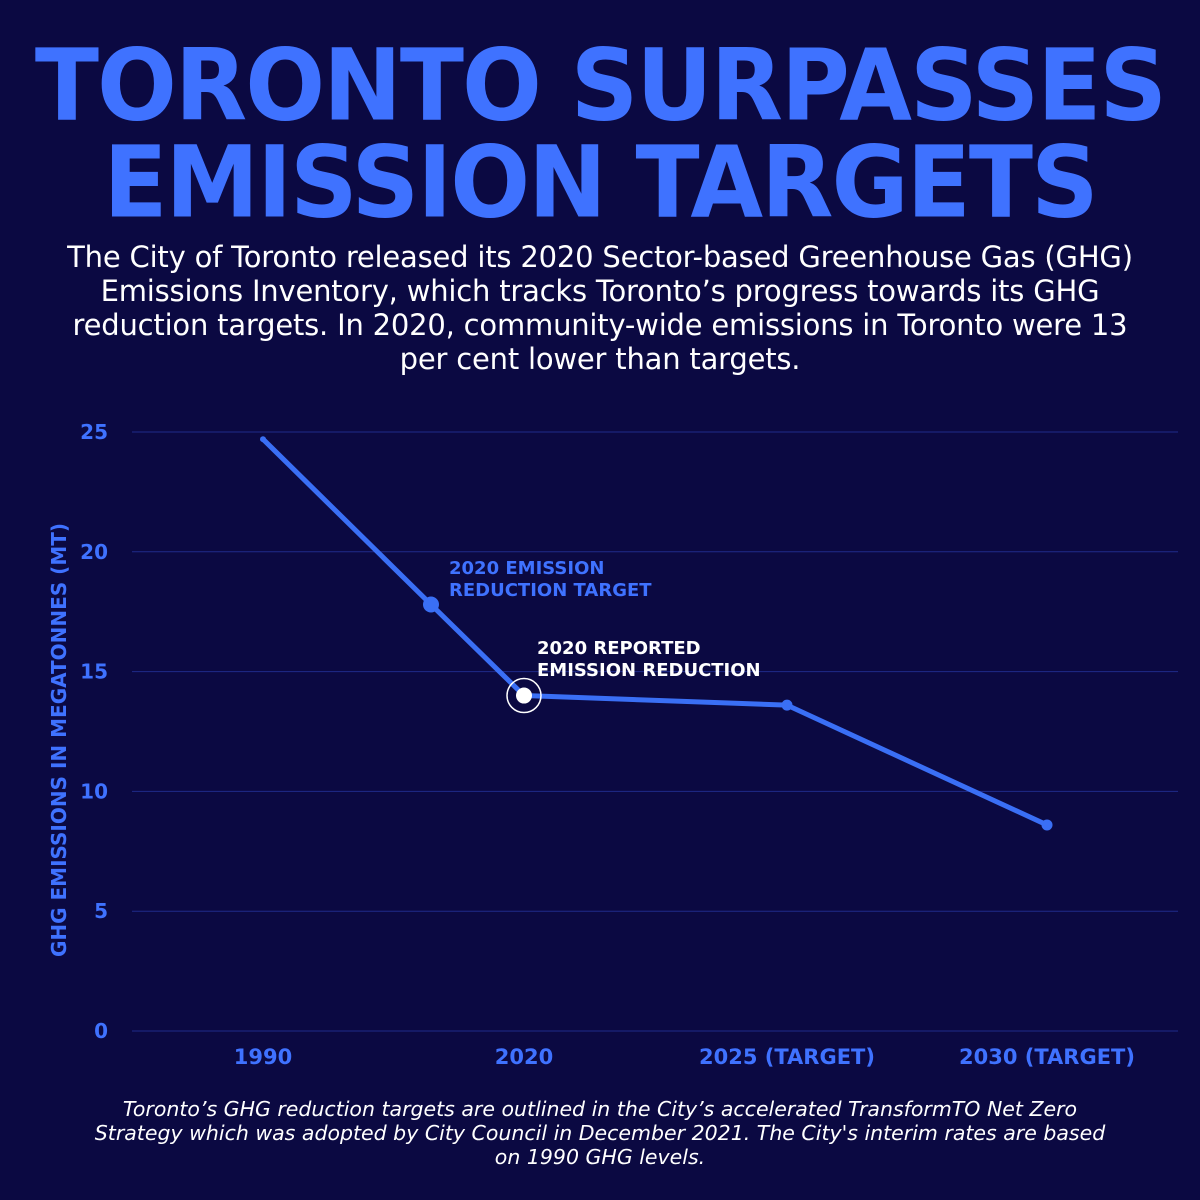 This screenshot has height=1200, width=1200. Describe the element at coordinates (524, 1057) in the screenshot. I see `x-tick-label: 2020` at that location.